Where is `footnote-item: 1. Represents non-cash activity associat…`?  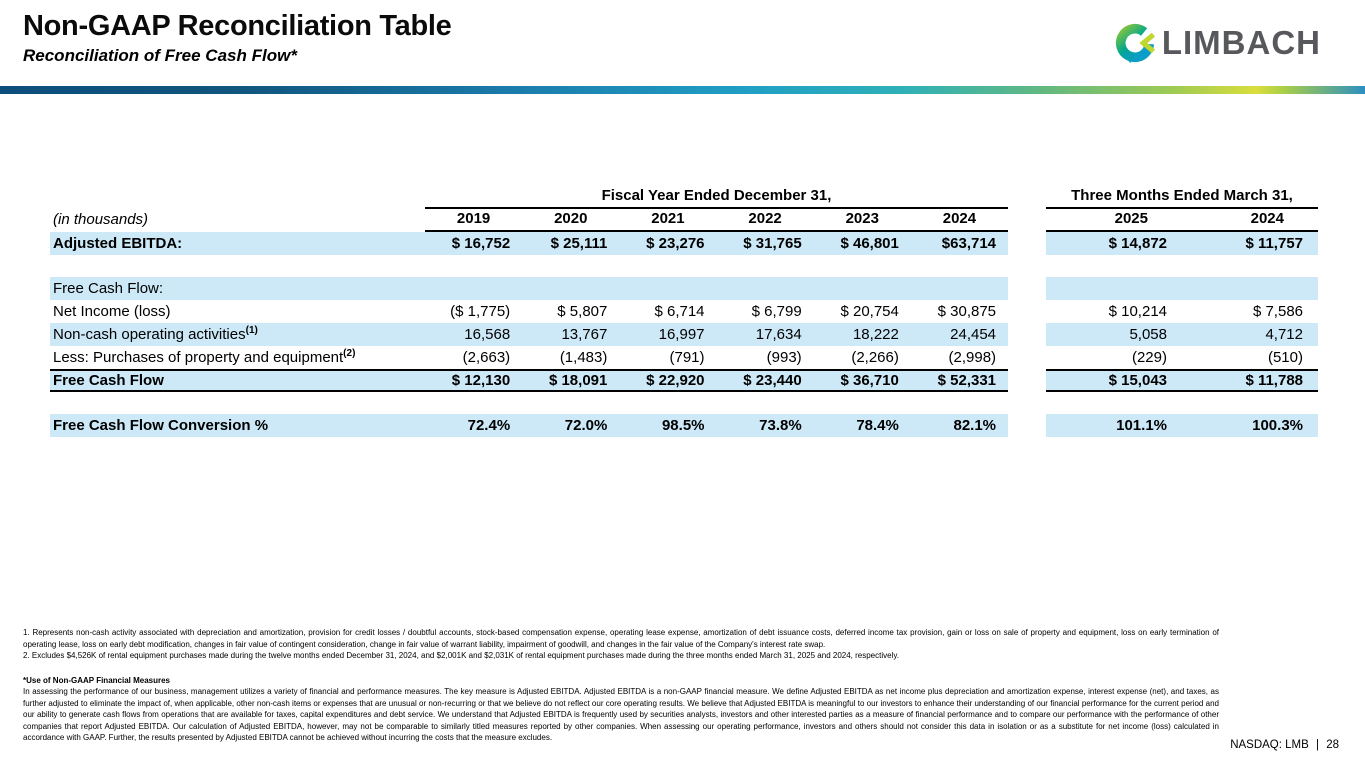 footnote-item: 1. Represents non-cash activity associat… is located at coordinates (621, 638).